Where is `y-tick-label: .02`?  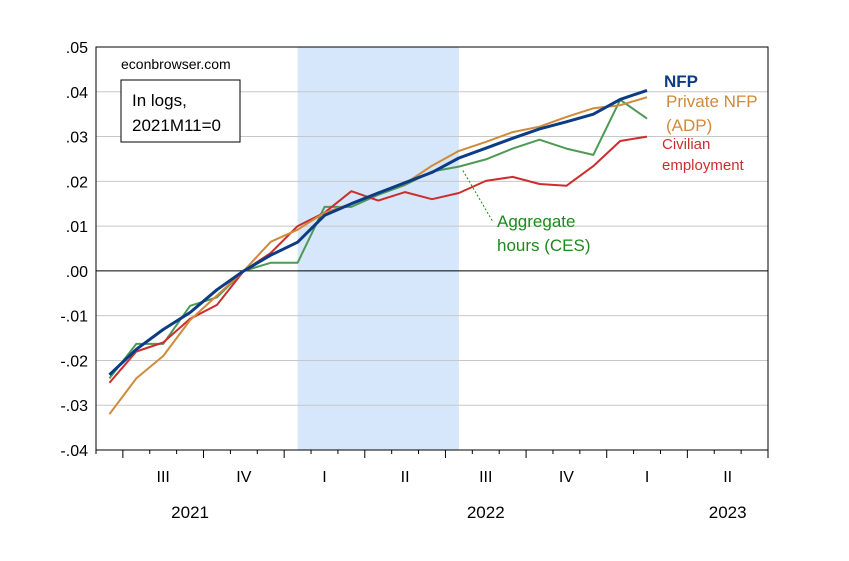 y-tick-label: .02 is located at coordinates (77, 182).